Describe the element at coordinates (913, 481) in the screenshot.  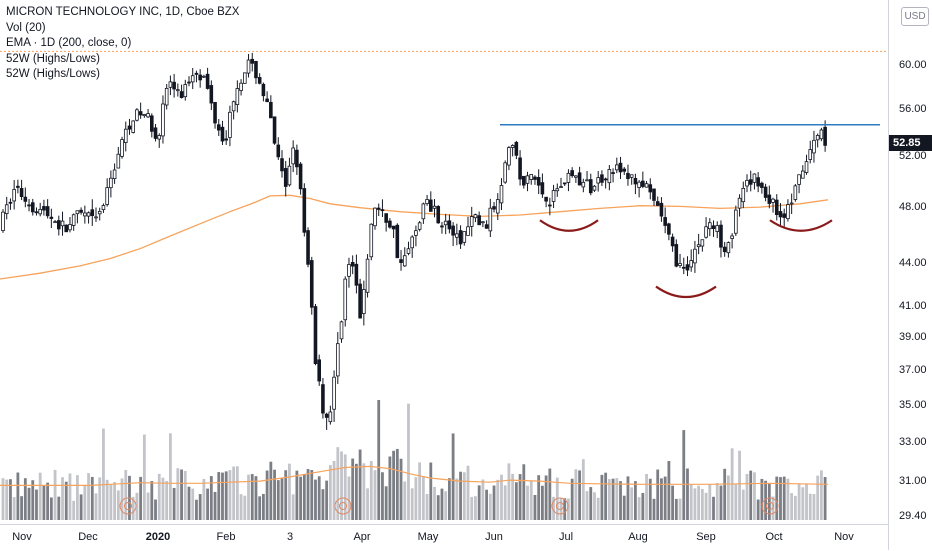
I see `price-tick: 31.00` at that location.